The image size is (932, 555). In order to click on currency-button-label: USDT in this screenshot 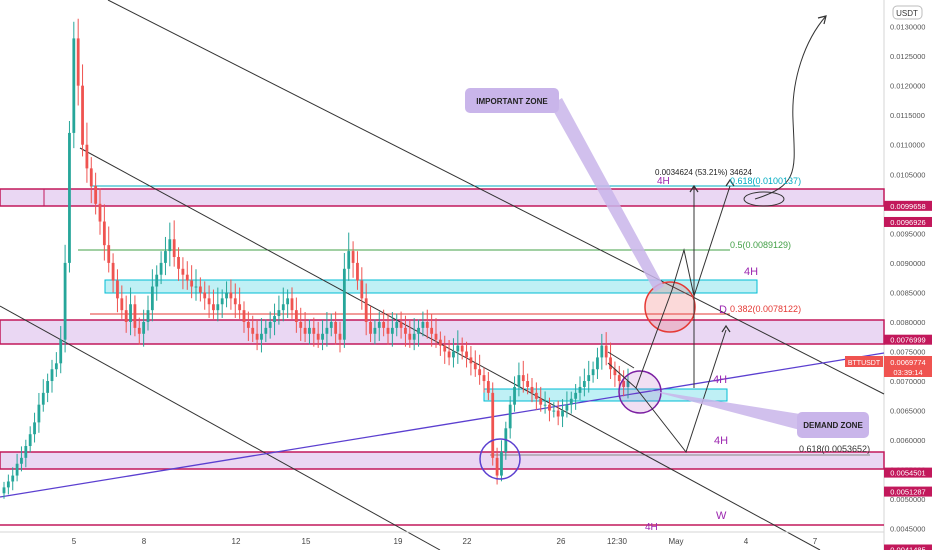, I will do `click(907, 13)`.